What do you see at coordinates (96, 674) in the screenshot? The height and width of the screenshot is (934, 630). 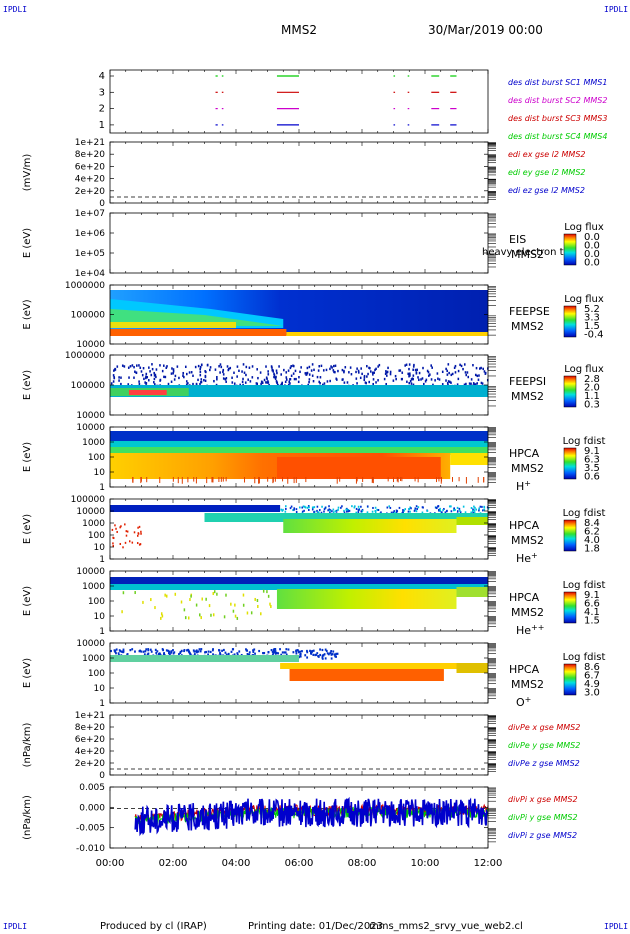 I see `y-tick-label: 100` at bounding box center [96, 674].